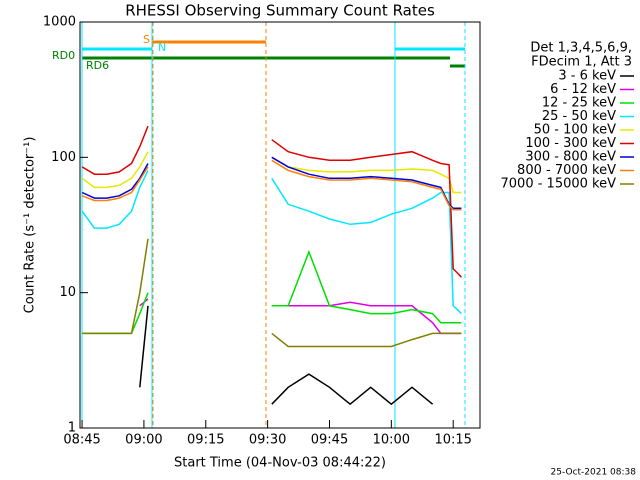 The width and height of the screenshot is (640, 480). What do you see at coordinates (280, 11) in the screenshot?
I see `chart-title: RHESSI Observing Summary Count Rates` at bounding box center [280, 11].